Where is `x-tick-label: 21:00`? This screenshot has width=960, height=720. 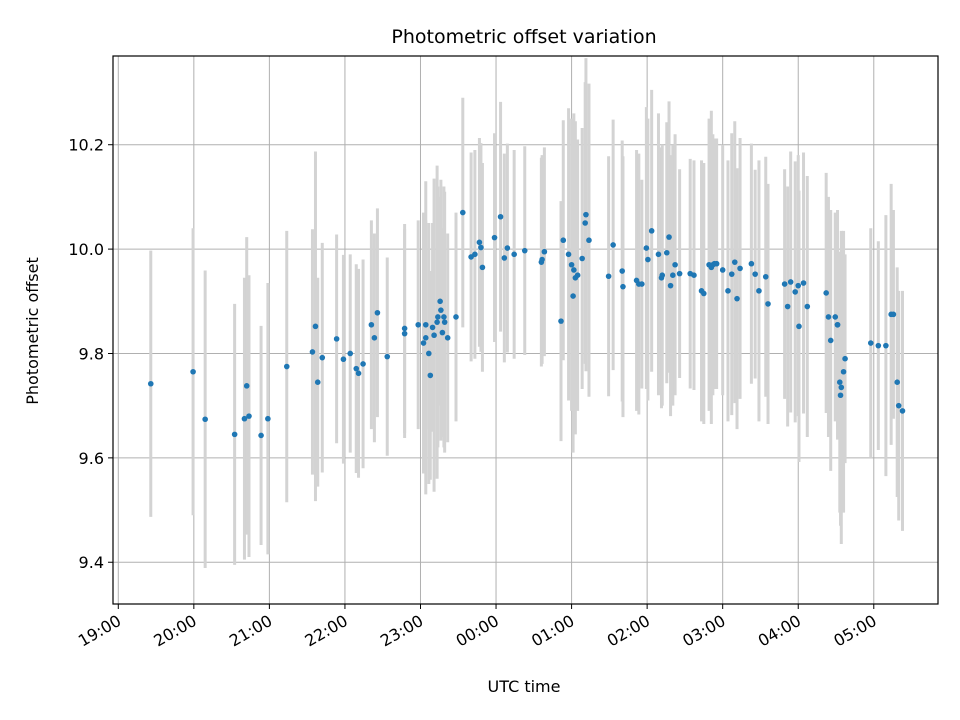 x-tick-label: 21:00 is located at coordinates (250, 631).